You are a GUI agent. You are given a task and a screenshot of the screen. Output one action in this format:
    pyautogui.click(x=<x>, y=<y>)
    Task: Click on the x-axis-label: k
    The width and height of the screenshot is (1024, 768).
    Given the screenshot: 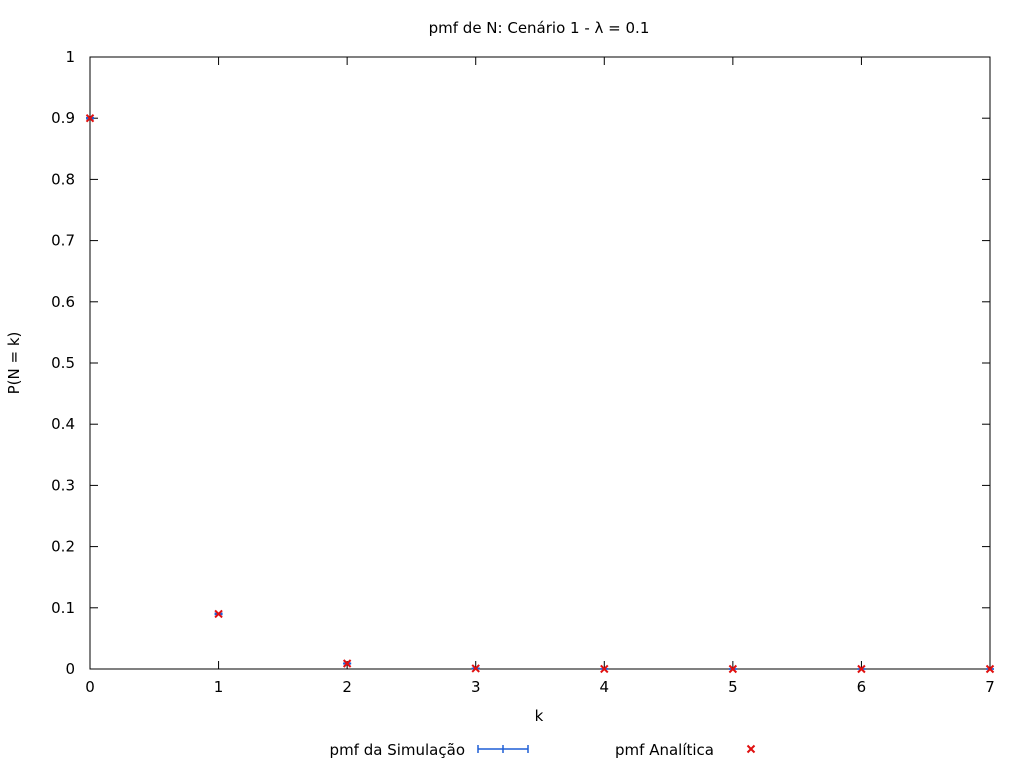 What is the action you would take?
    pyautogui.click(x=539, y=716)
    